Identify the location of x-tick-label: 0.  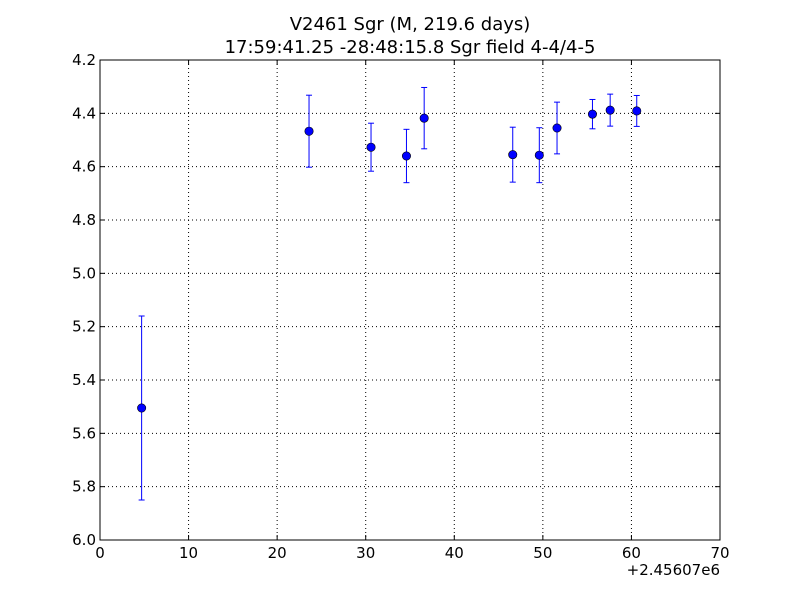
(100, 553).